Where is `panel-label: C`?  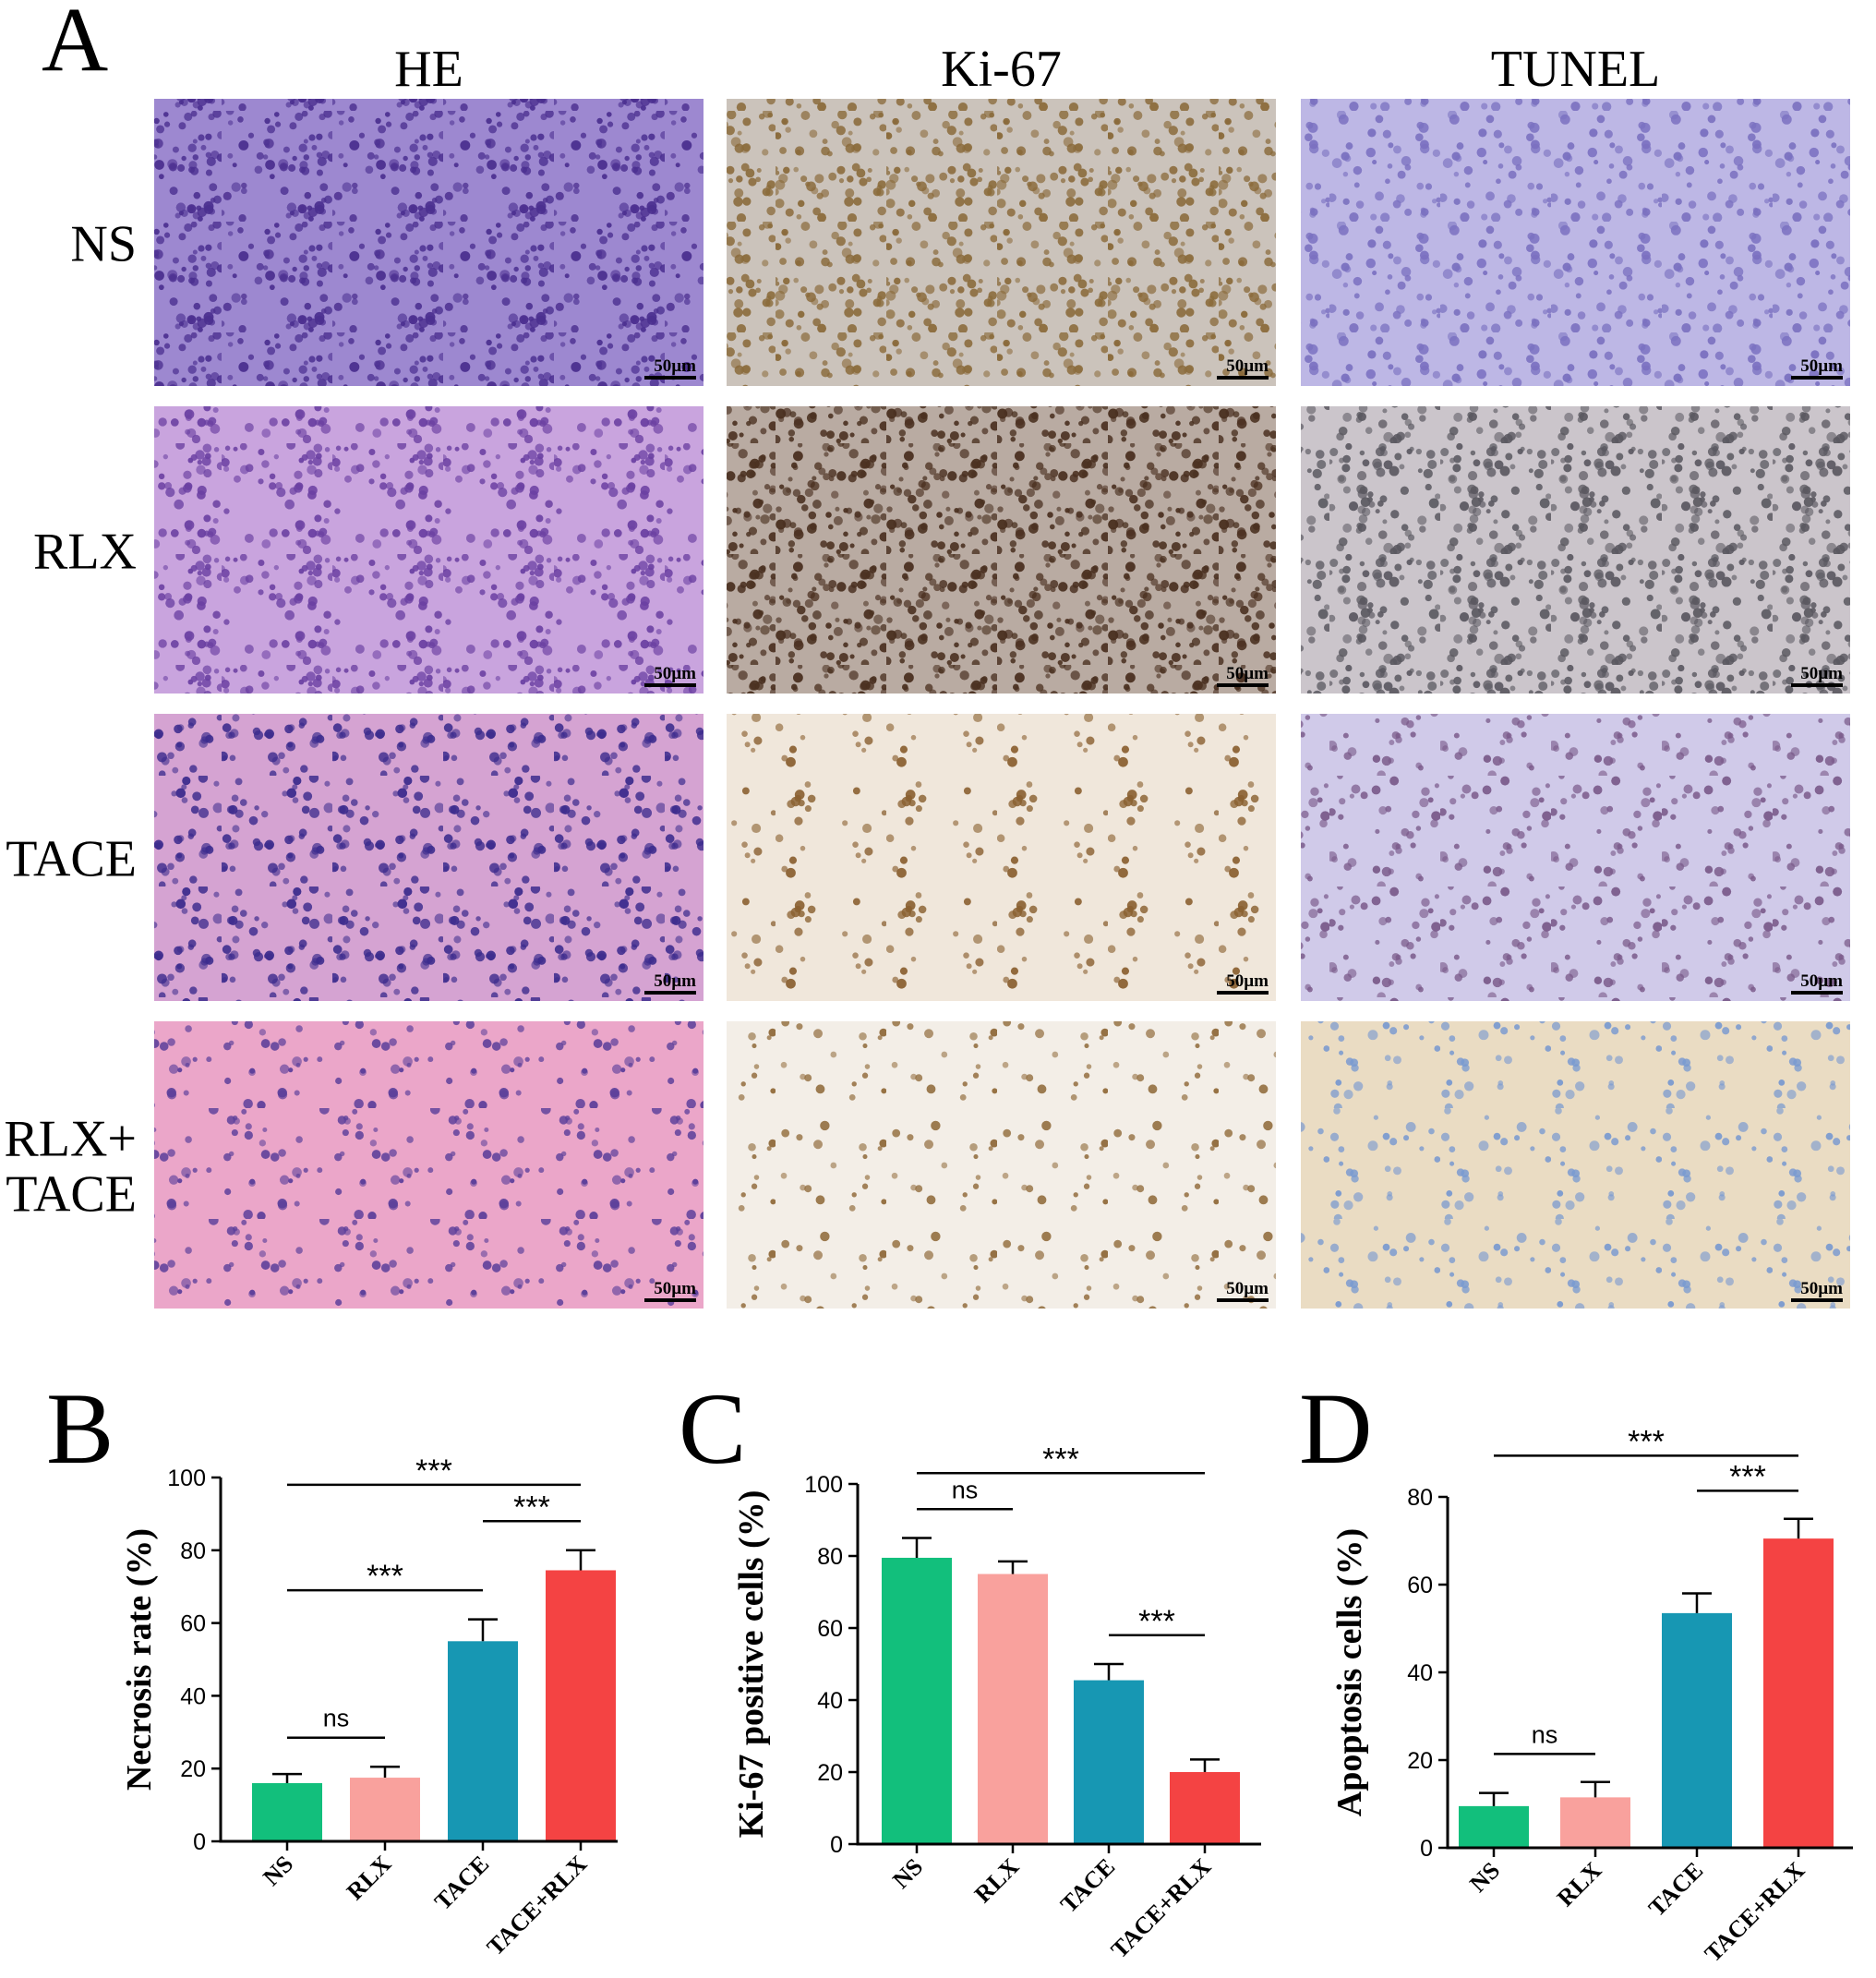
panel-label: C is located at coordinates (712, 1428).